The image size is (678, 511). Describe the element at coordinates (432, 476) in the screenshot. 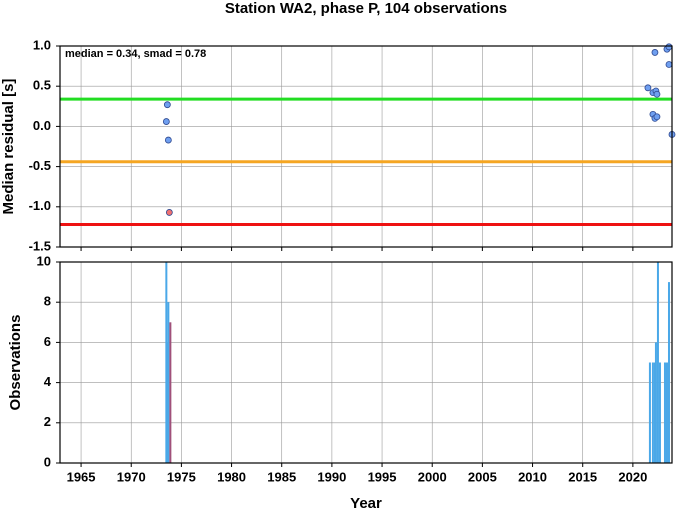

I see `x-tick-label: 2000` at that location.